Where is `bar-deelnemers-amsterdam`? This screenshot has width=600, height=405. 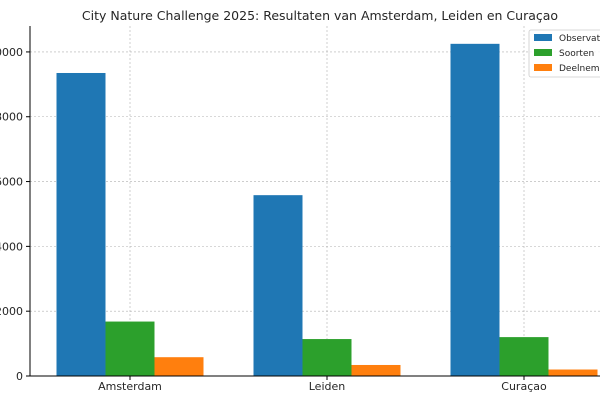 bar-deelnemers-amsterdam is located at coordinates (179, 366).